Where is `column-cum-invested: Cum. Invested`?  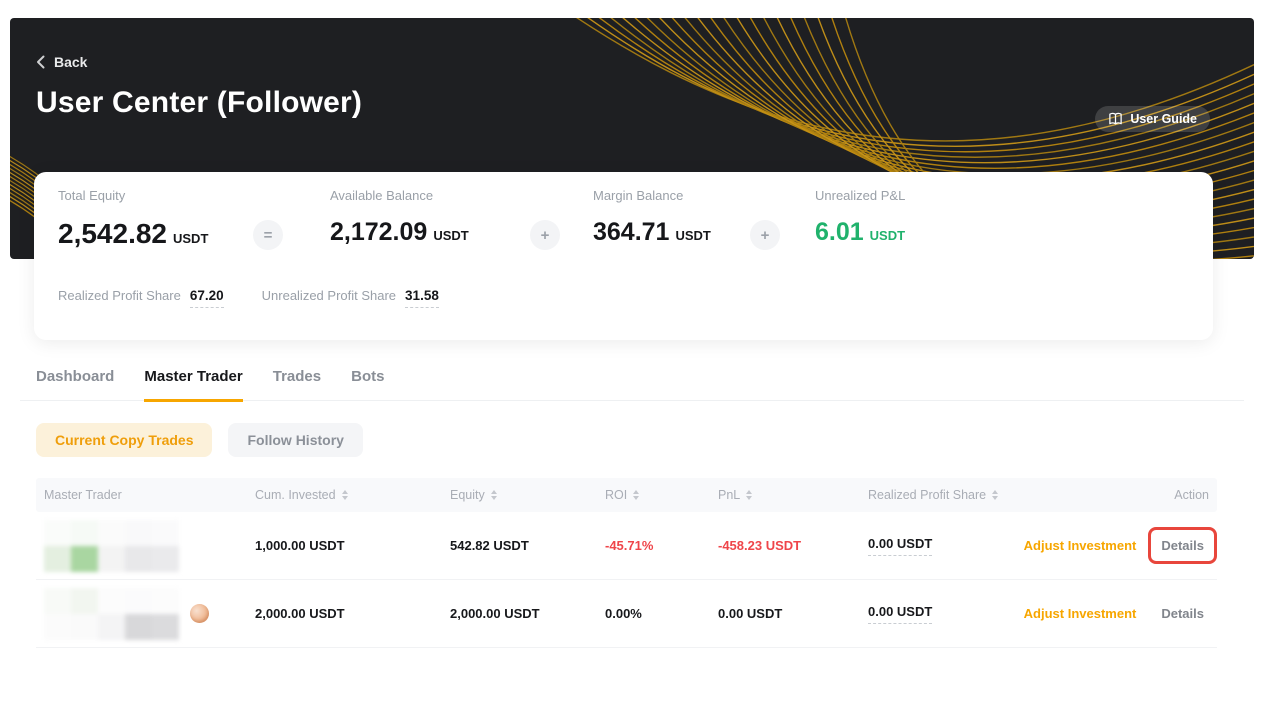
column-cum-invested: Cum. Invested is located at coordinates (352, 495).